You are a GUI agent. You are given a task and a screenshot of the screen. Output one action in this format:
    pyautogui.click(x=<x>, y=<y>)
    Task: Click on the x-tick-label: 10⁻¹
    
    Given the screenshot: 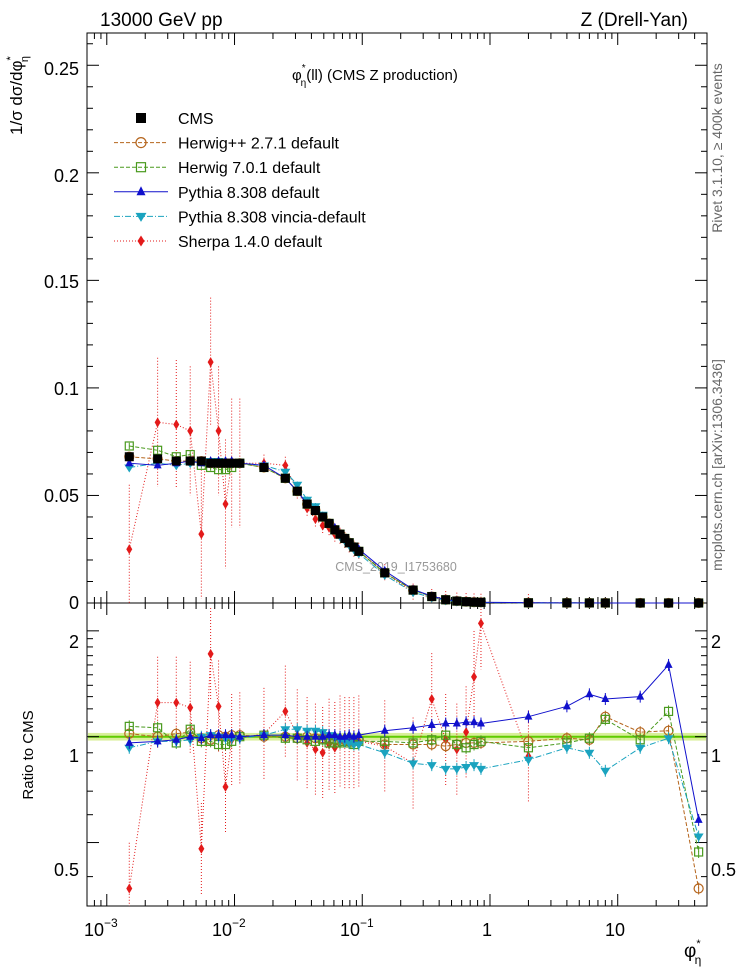 What is the action you would take?
    pyautogui.click(x=357, y=928)
    